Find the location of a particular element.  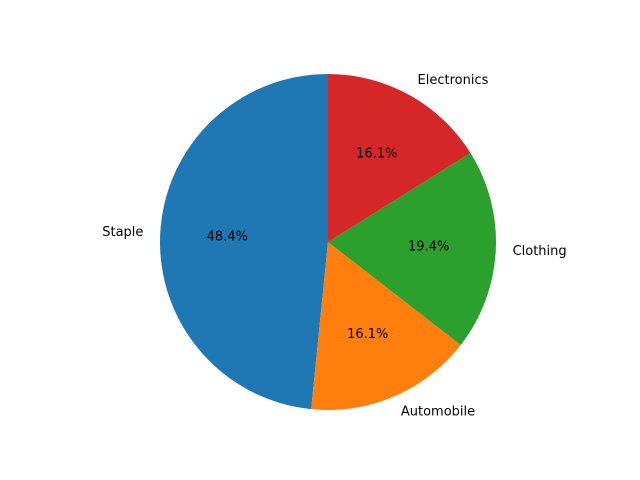

pie-slice-electronics is located at coordinates (399, 158).